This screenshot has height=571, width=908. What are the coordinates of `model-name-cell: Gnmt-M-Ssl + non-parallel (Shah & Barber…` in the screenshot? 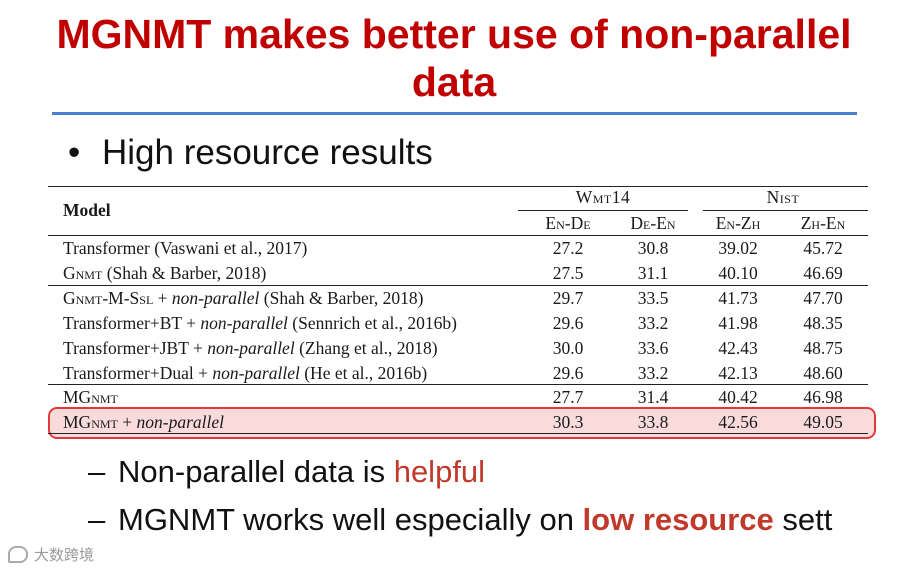 It's located at (243, 298).